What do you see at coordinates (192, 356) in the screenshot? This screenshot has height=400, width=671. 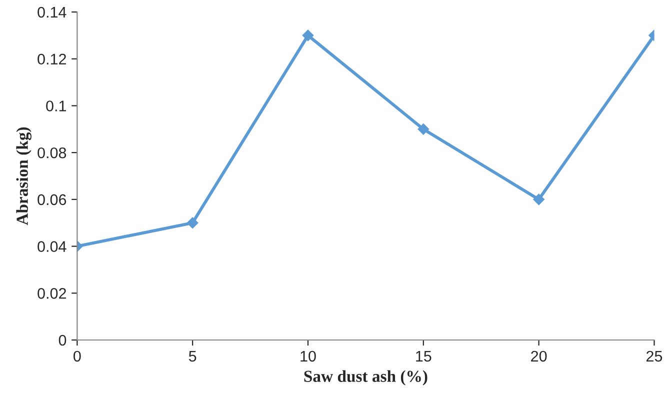 I see `x-tick-label: 5` at bounding box center [192, 356].